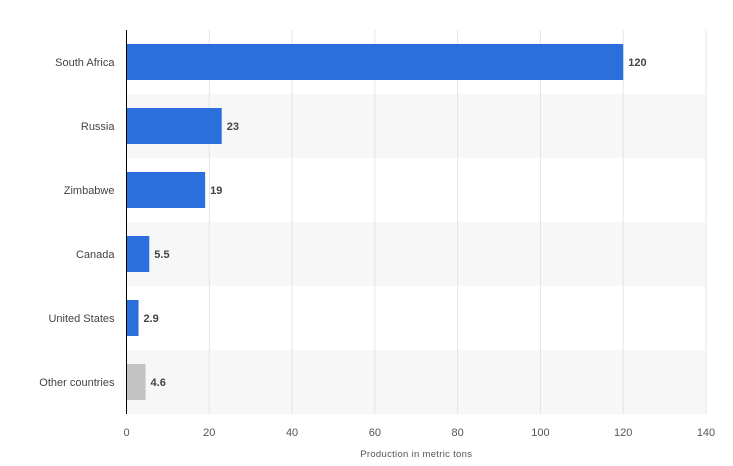 Image resolution: width=733 pixels, height=466 pixels. Describe the element at coordinates (375, 433) in the screenshot. I see `x-tick-label: 60` at that location.